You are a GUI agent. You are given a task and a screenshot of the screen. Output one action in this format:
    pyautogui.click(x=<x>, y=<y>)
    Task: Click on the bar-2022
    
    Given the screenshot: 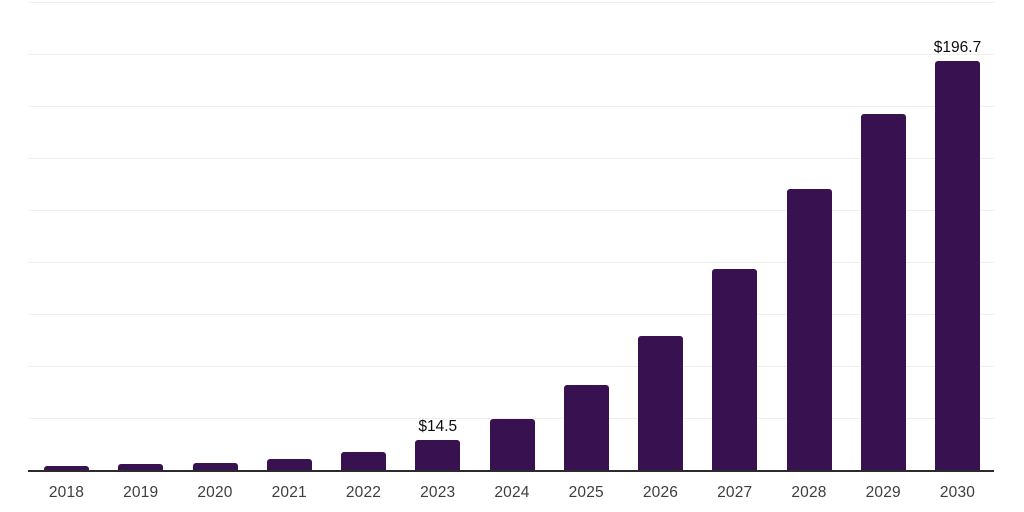 What is the action you would take?
    pyautogui.click(x=363, y=461)
    